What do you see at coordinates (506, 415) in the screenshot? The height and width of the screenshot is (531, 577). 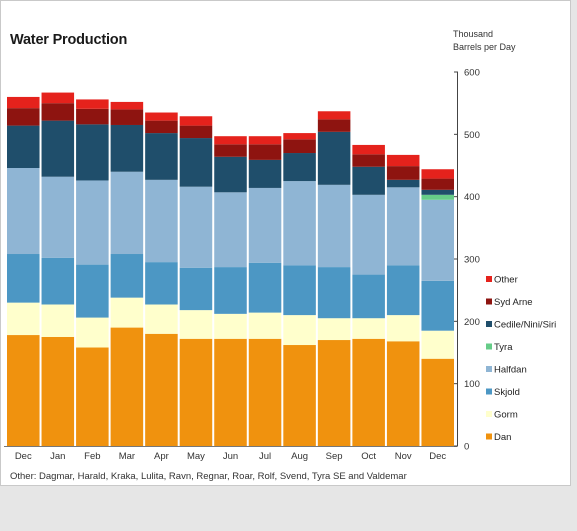 I see `legend-label-gorm: Gorm` at bounding box center [506, 415].